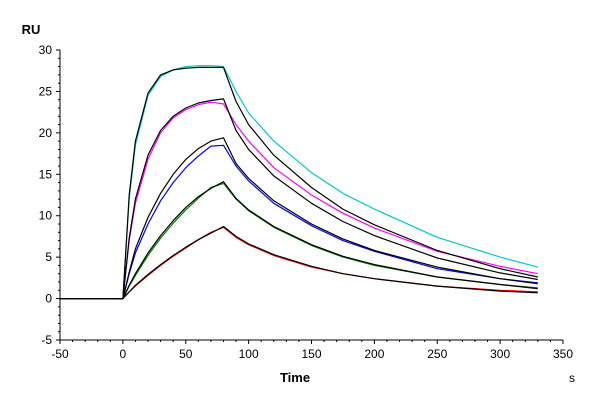 Image resolution: width=600 pixels, height=400 pixels. I want to click on x-tick-label: -50, so click(60, 354).